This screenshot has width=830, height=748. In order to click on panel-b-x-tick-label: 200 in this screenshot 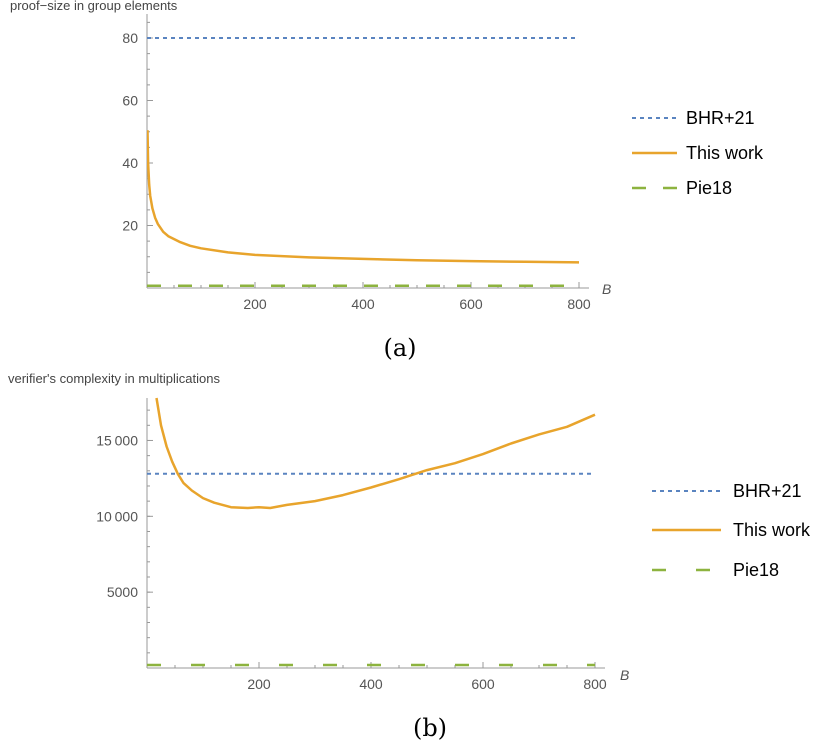, I will do `click(259, 684)`.